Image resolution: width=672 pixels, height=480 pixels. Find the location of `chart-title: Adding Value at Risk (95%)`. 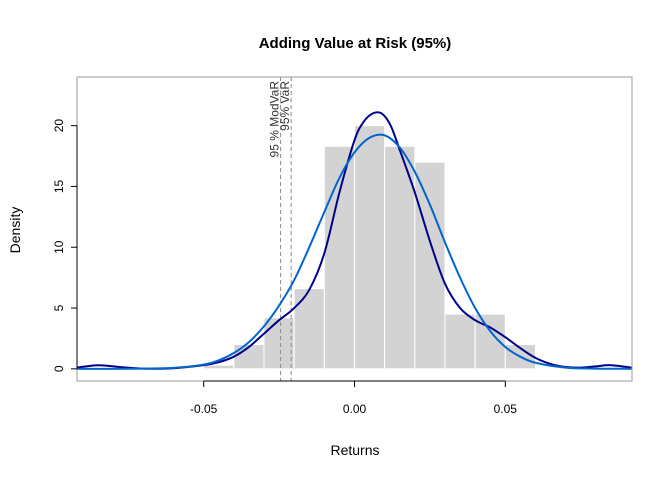

chart-title: Adding Value at Risk (95%) is located at coordinates (355, 43).